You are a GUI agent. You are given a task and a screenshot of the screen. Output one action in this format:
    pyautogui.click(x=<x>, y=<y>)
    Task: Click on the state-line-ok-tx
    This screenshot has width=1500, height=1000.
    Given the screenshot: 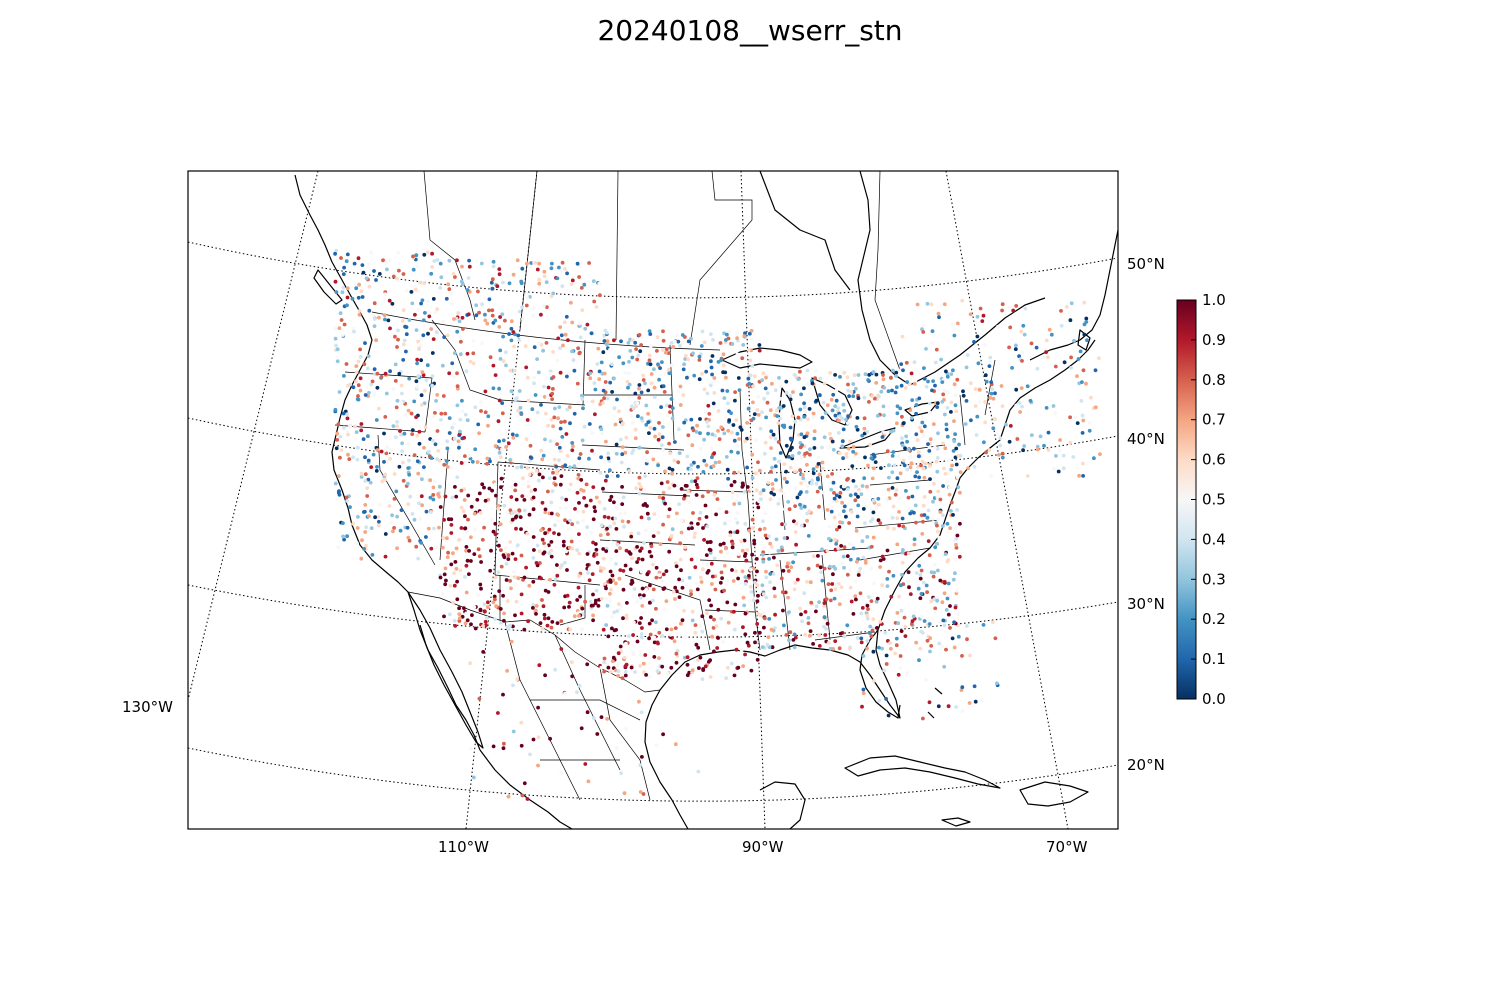 What is the action you would take?
    pyautogui.click(x=667, y=612)
    